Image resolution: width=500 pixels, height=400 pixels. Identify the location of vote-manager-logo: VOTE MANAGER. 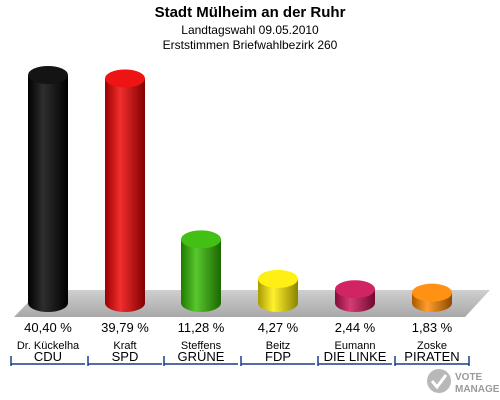
(463, 382).